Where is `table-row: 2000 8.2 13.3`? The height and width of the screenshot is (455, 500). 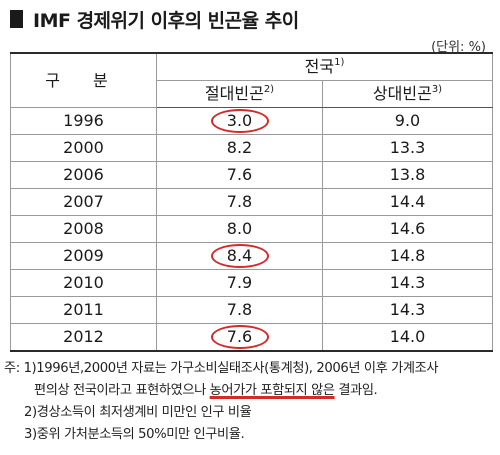 table-row: 2000 8.2 13.3 is located at coordinates (251, 148).